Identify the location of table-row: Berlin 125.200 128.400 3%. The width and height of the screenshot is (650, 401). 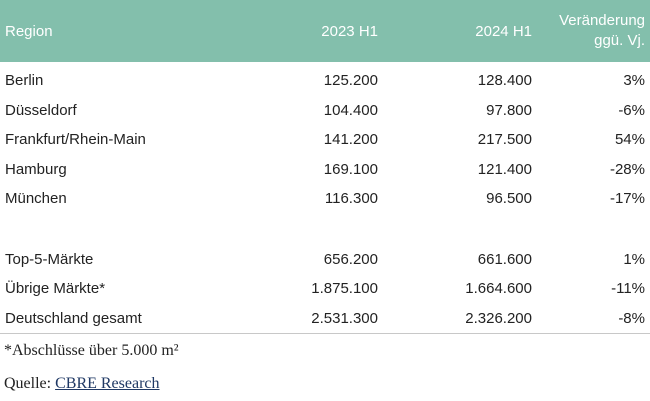
(325, 79).